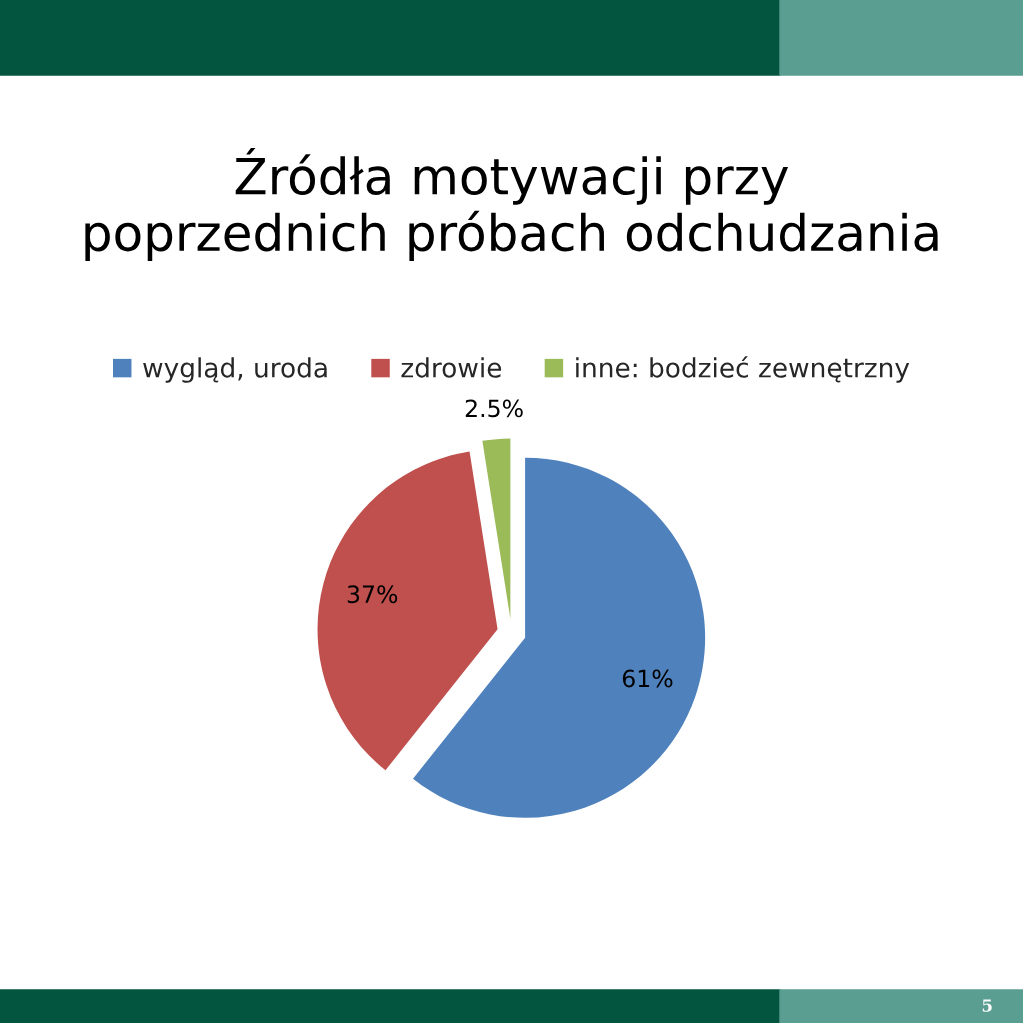 Image resolution: width=1023 pixels, height=1023 pixels. What do you see at coordinates (494, 408) in the screenshot?
I see `data-label: 2.5%` at bounding box center [494, 408].